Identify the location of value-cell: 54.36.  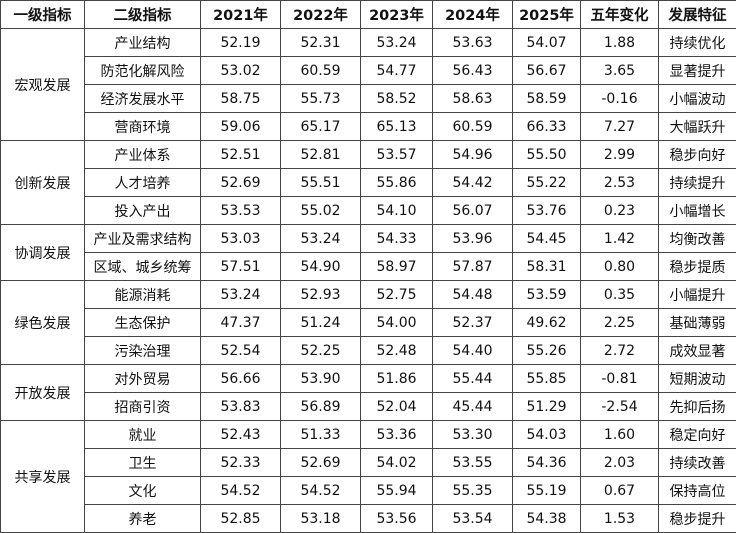
(546, 462).